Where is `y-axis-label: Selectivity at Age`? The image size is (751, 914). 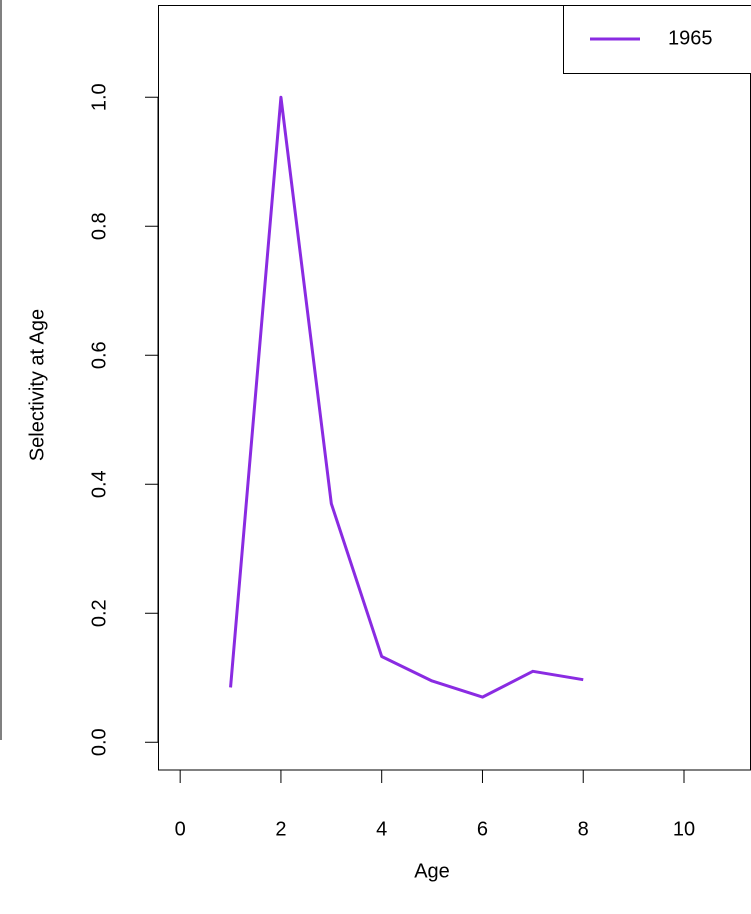 y-axis-label: Selectivity at Age is located at coordinates (37, 385).